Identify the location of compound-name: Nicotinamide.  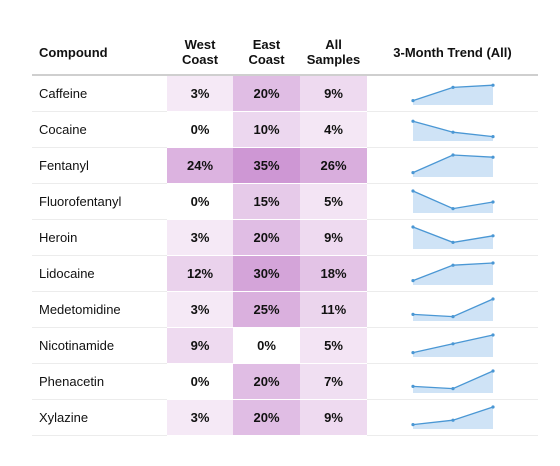
(99, 345).